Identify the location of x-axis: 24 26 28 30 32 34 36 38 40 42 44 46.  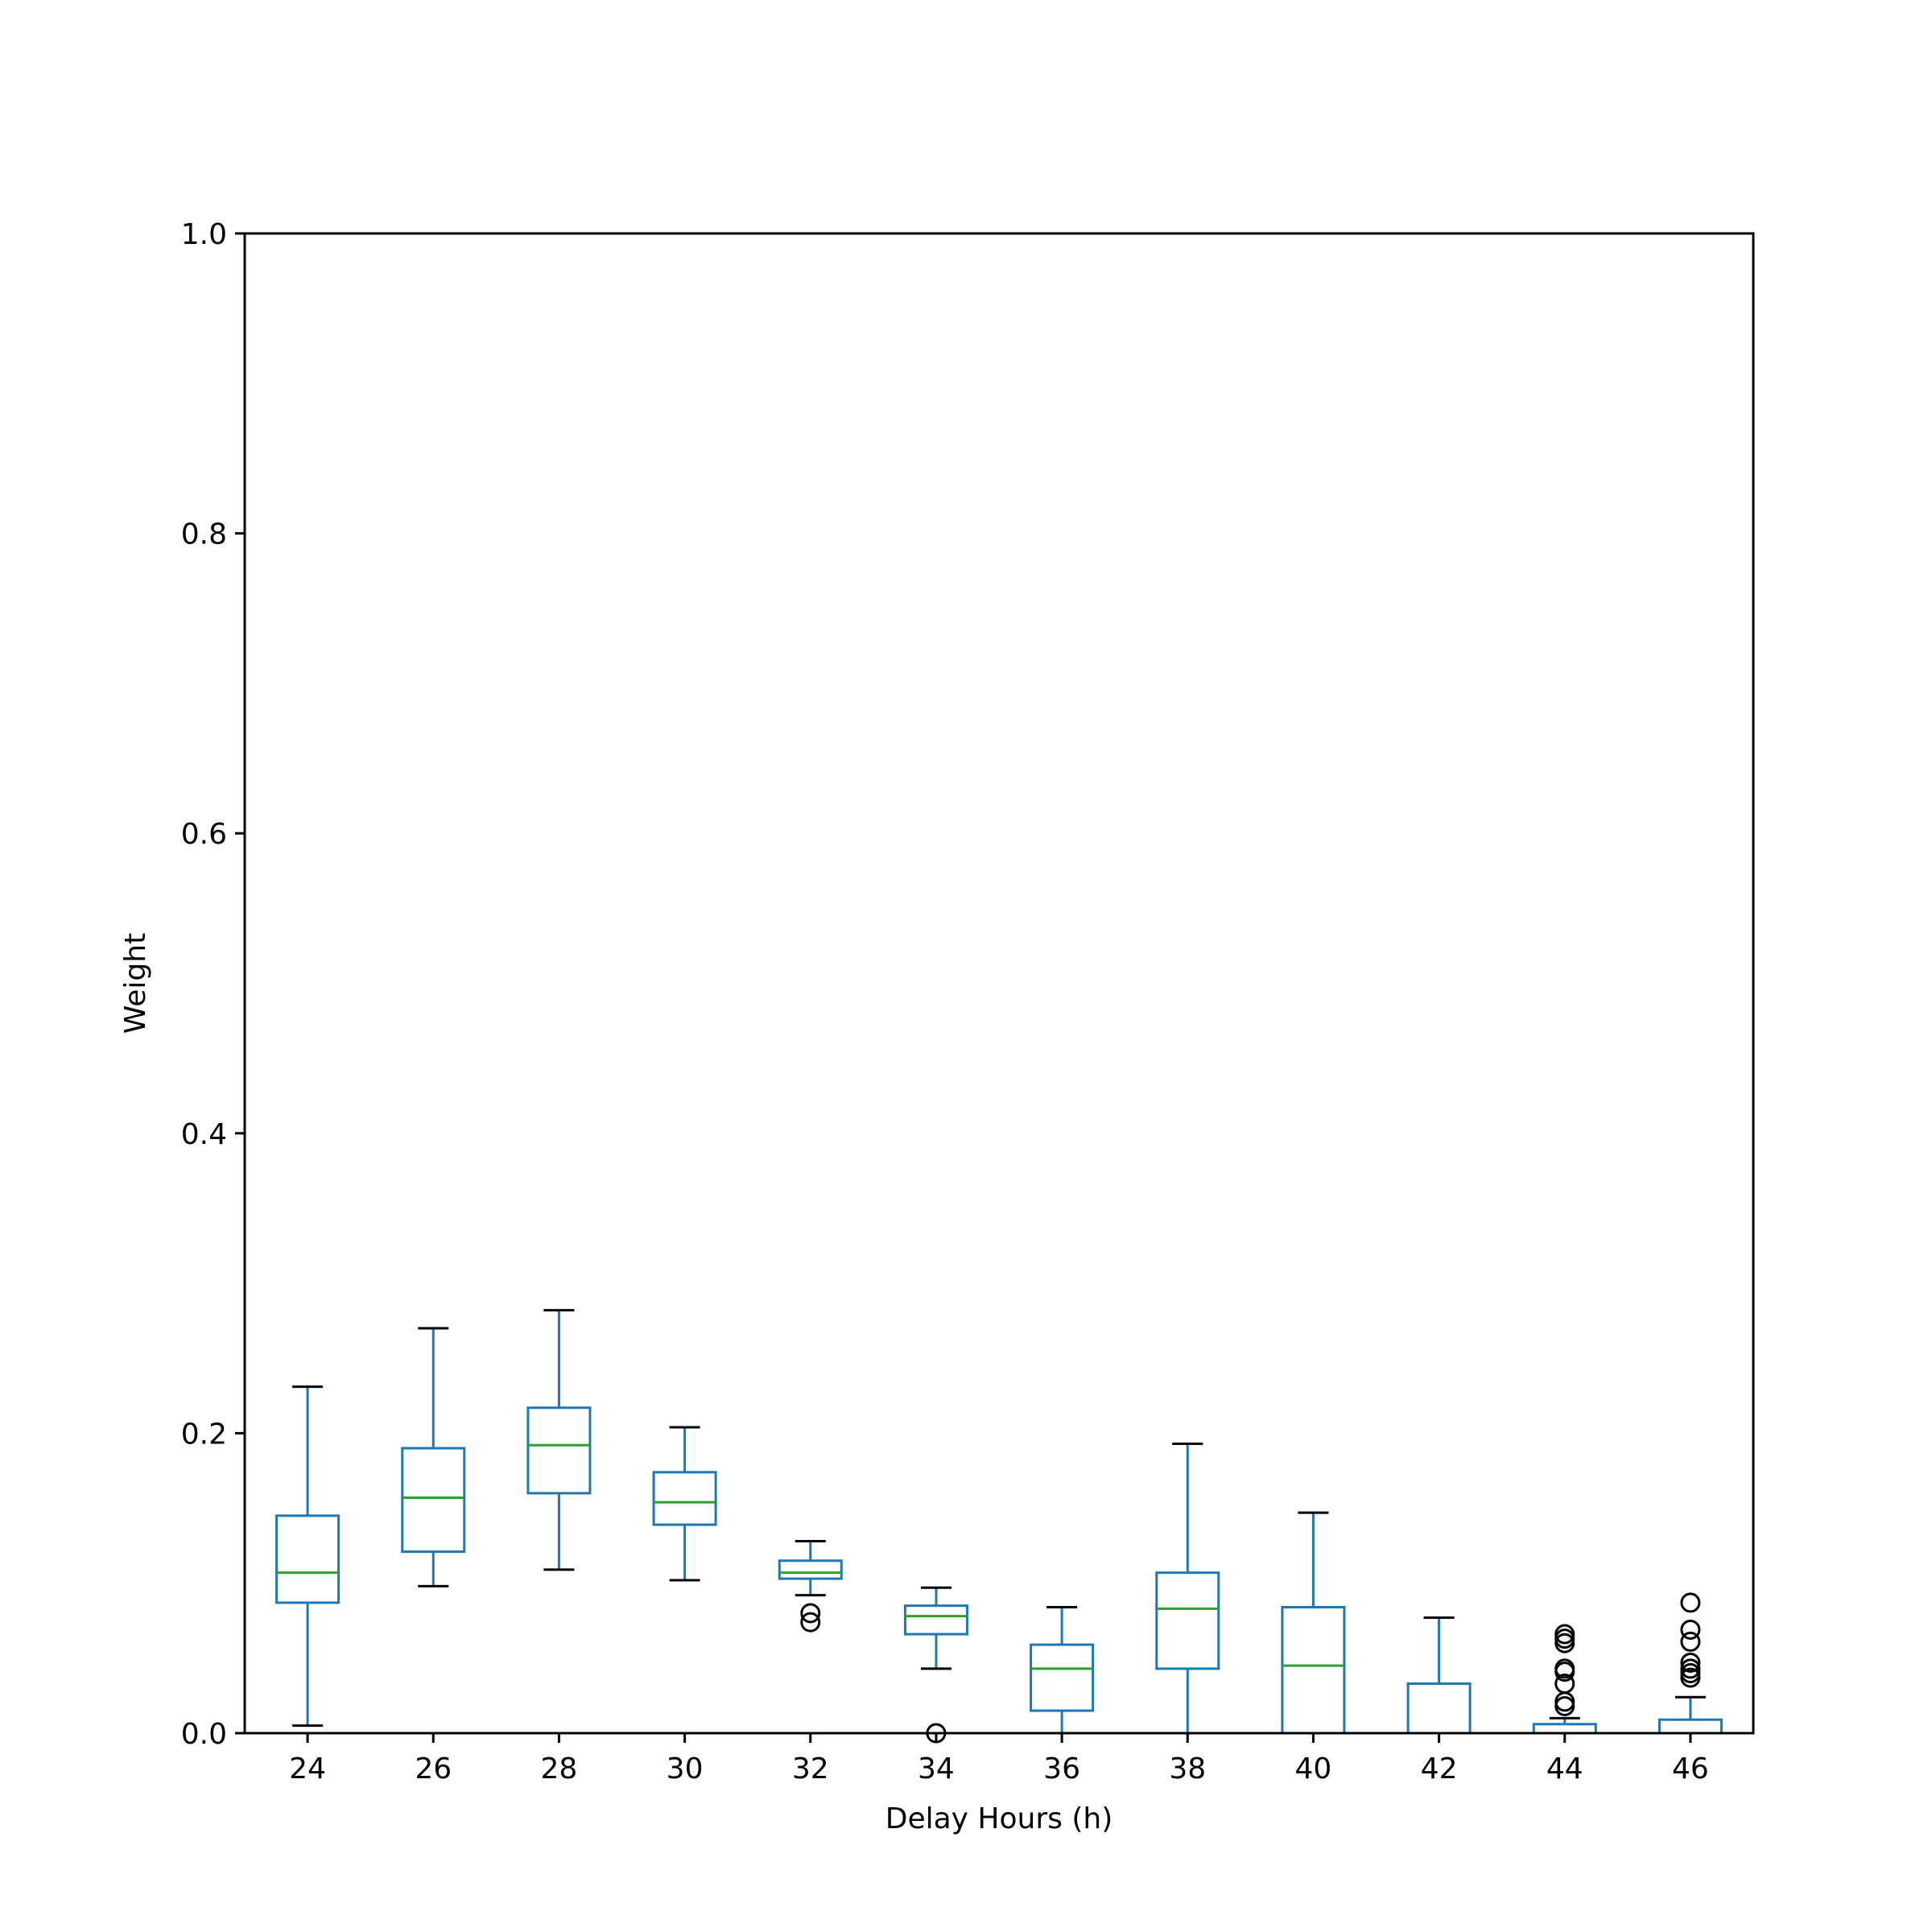
(999, 1759).